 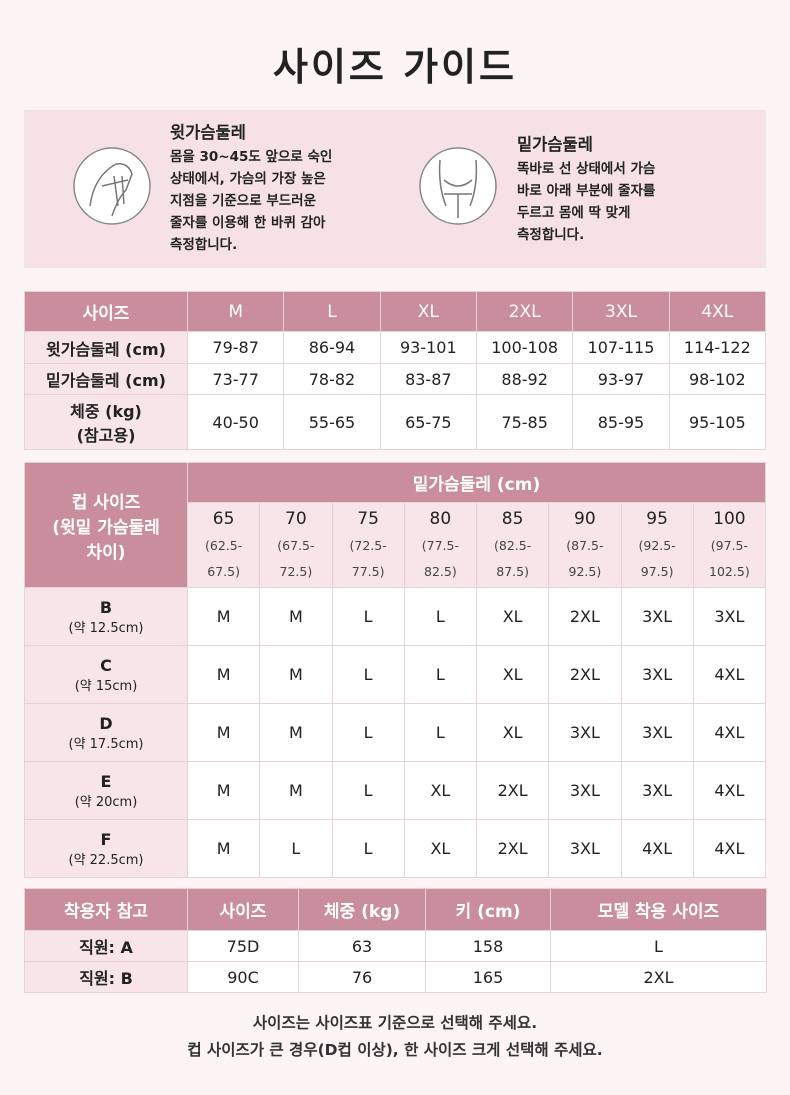 I want to click on size-value: 100-108, so click(x=524, y=347).